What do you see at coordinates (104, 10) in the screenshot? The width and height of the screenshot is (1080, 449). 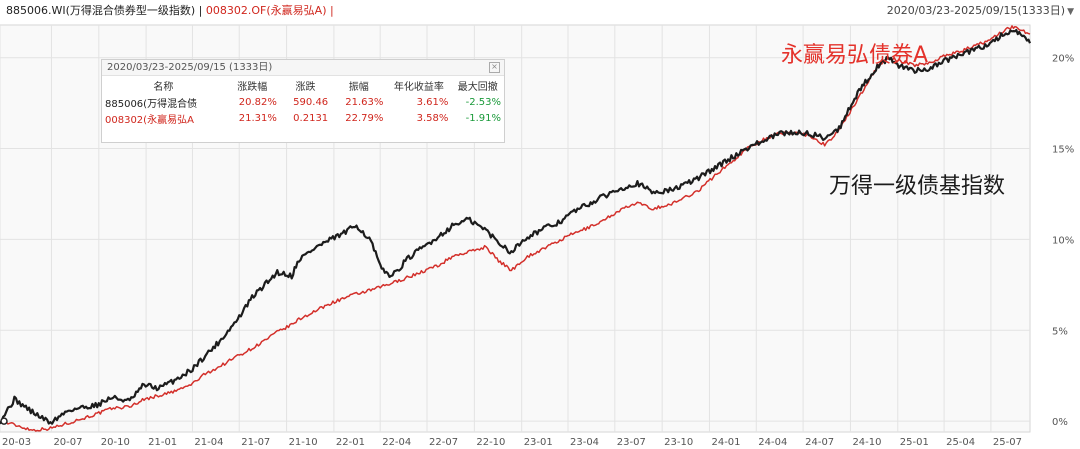 I see `series1-title: 885006.WI(万得混合债券型一级指数) |` at bounding box center [104, 10].